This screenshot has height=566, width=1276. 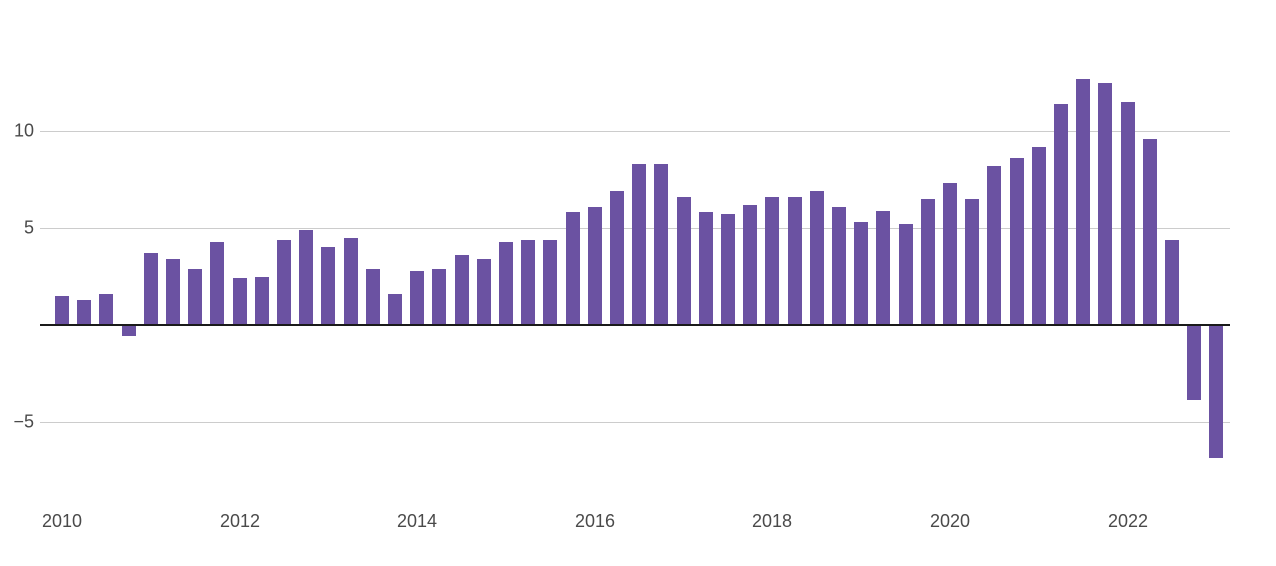 What do you see at coordinates (417, 521) in the screenshot?
I see `x-tick-label: 2014` at bounding box center [417, 521].